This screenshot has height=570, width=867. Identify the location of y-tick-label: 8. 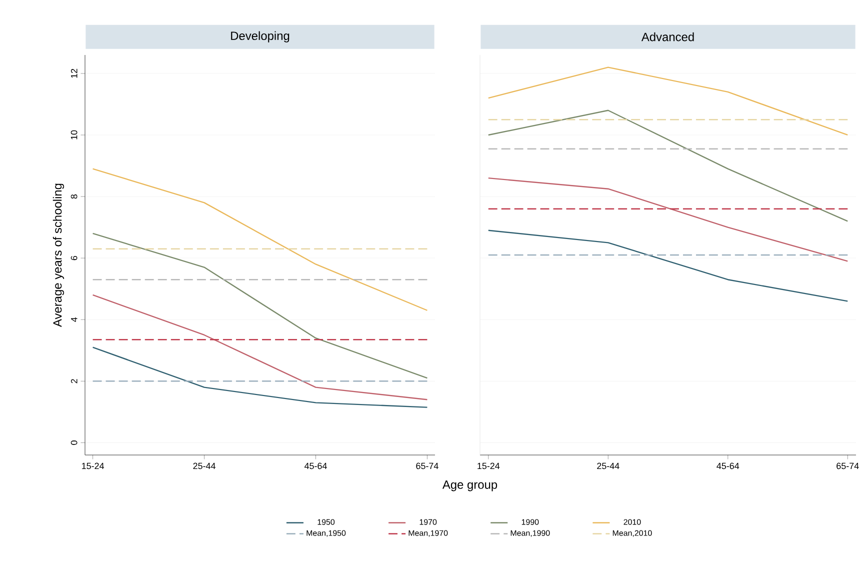
(74, 196).